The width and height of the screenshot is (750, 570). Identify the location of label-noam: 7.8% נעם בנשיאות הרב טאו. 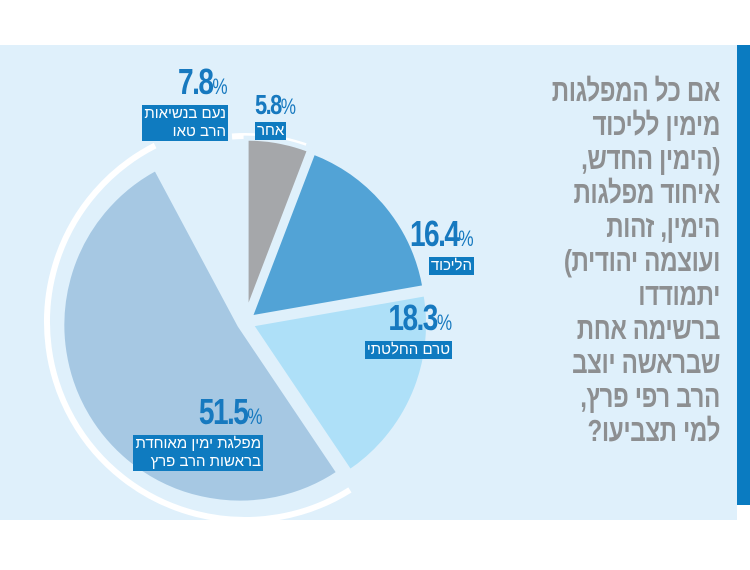
(185, 102).